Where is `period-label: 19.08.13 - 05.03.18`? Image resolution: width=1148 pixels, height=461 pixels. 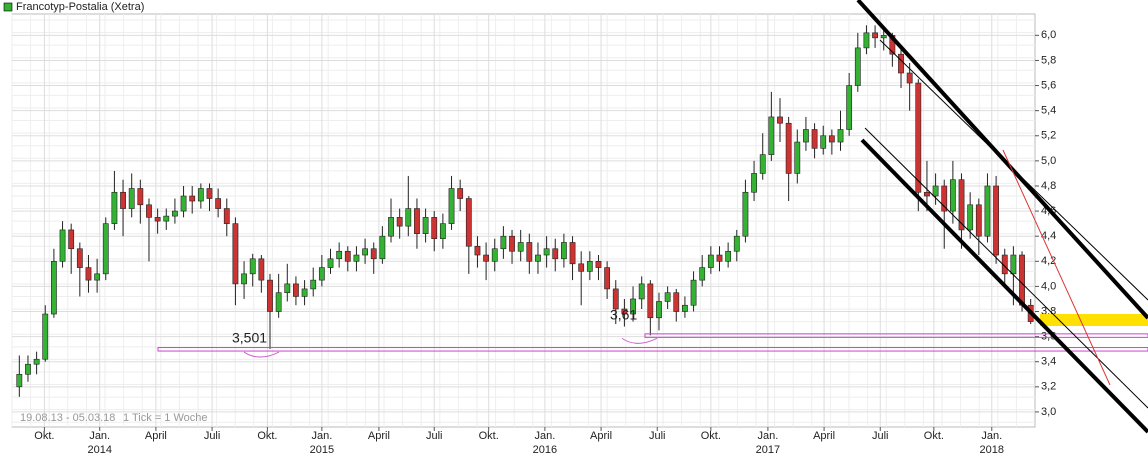
period-label: 19.08.13 - 05.03.18 is located at coordinates (67, 418).